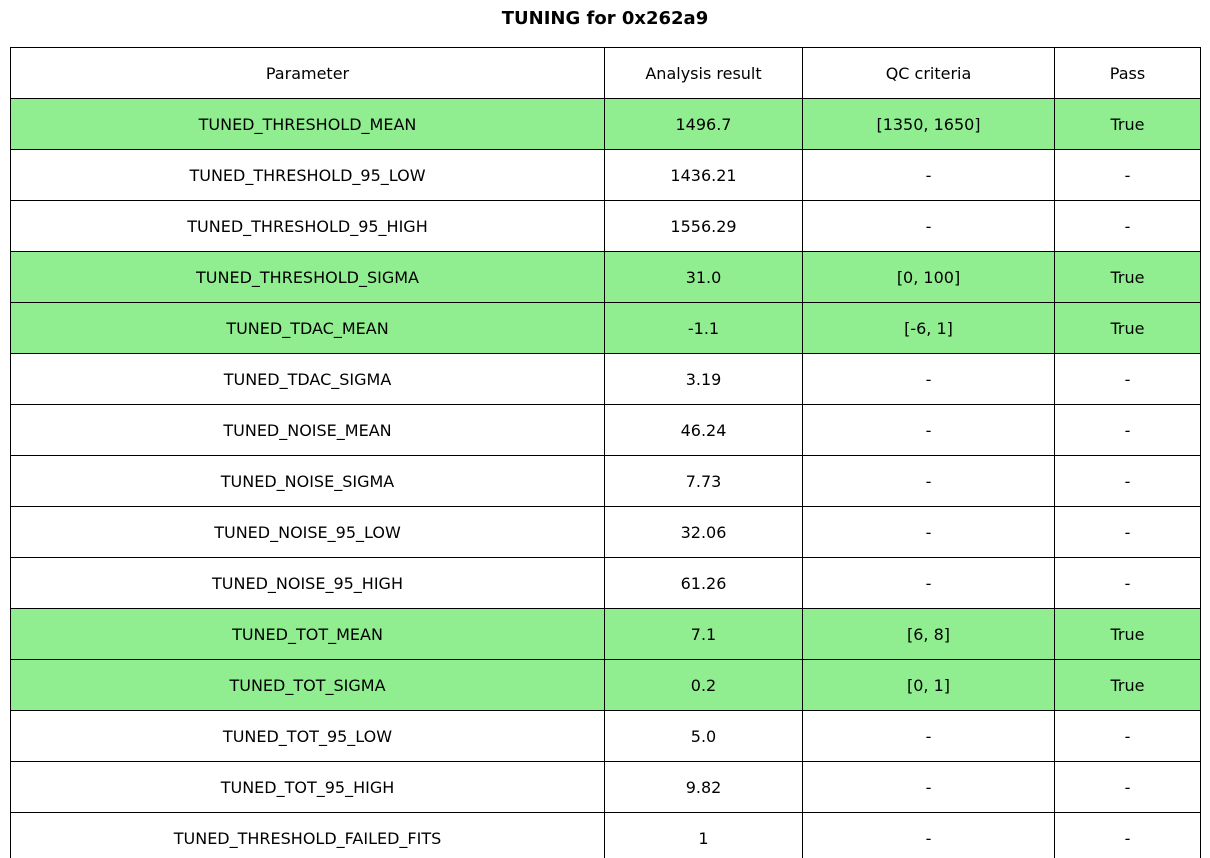  What do you see at coordinates (928, 685) in the screenshot?
I see `cell-qc-criteria: [0, 1]` at bounding box center [928, 685].